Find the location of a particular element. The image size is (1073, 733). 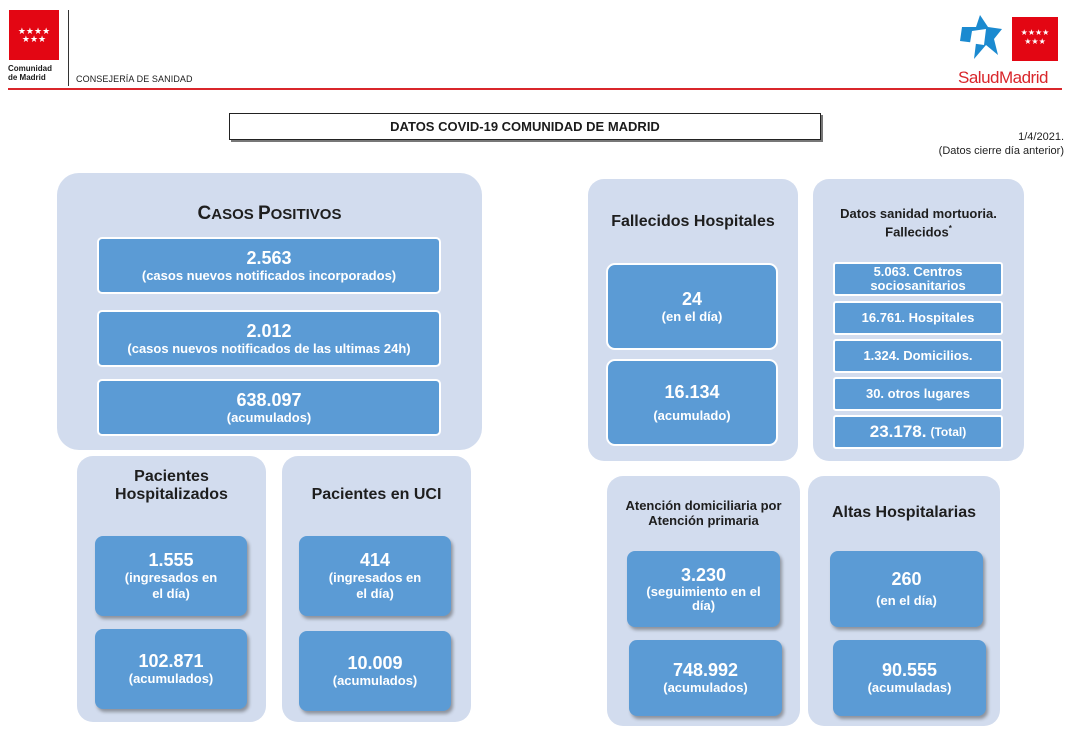

altas-acumuladas-box: 90.555 (acumuladas) is located at coordinates (909, 678).